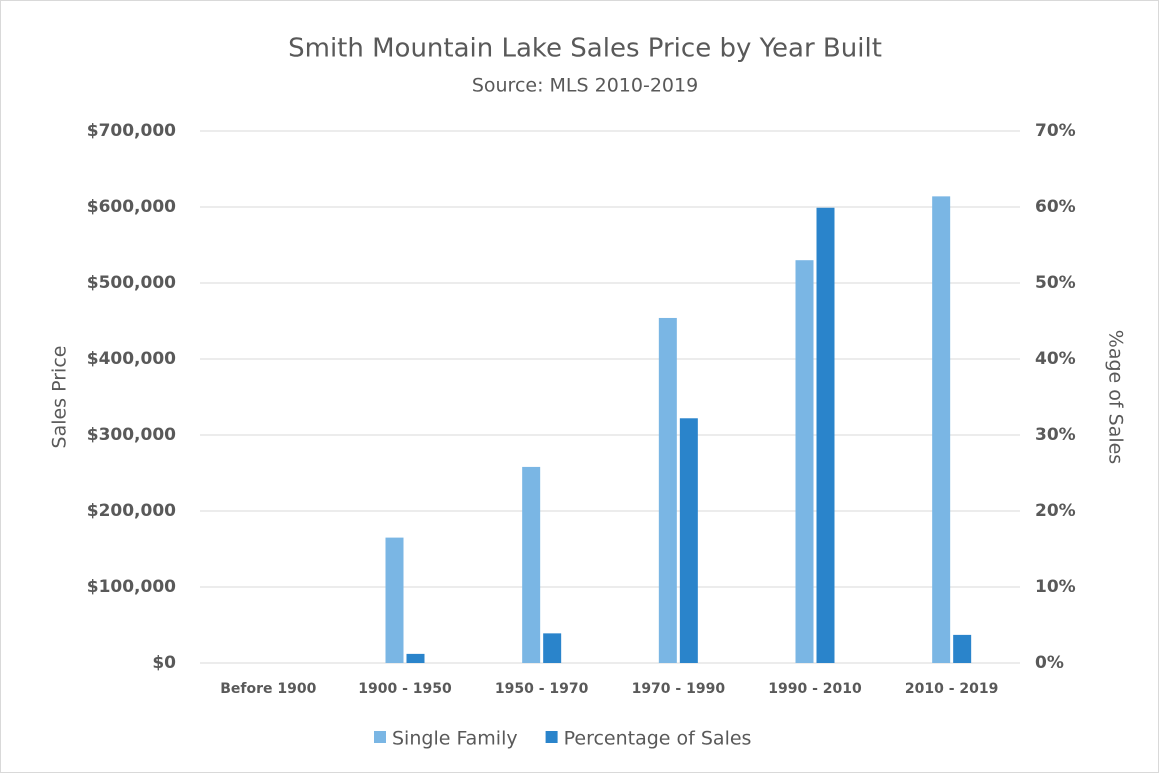 This screenshot has height=773, width=1159. Describe the element at coordinates (1055, 131) in the screenshot. I see `y2-tick-label: 70%` at that location.